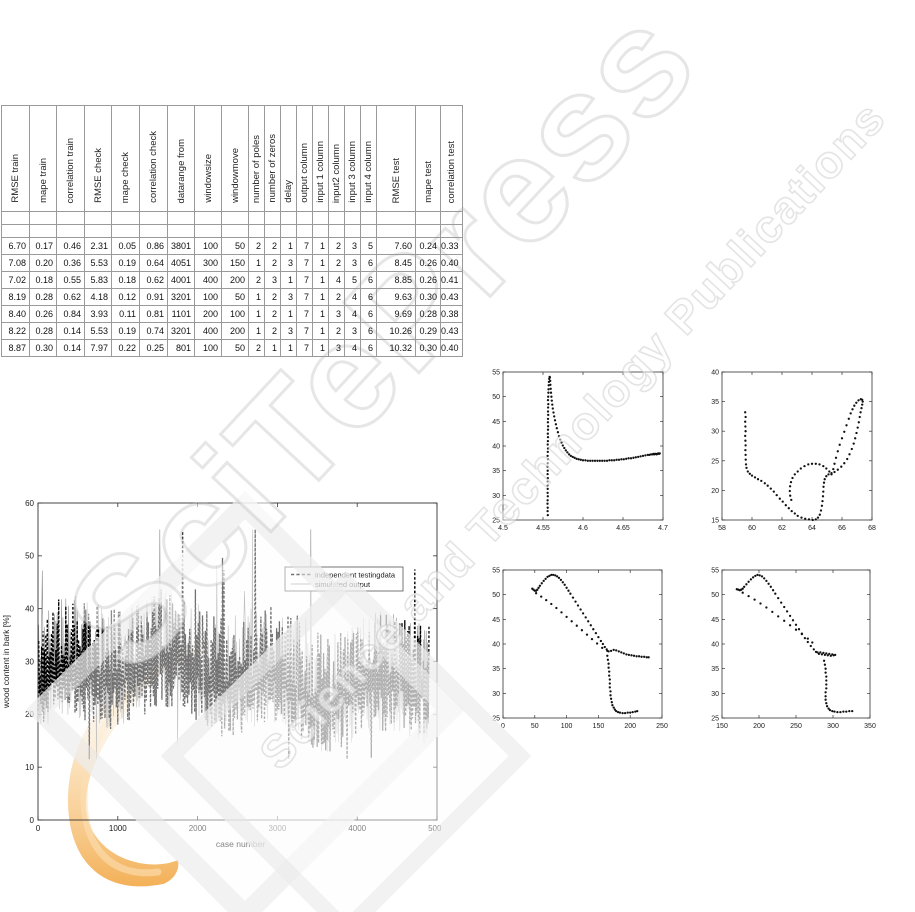 This screenshot has width=915, height=912. I want to click on table-cell: 7.60, so click(396, 246).